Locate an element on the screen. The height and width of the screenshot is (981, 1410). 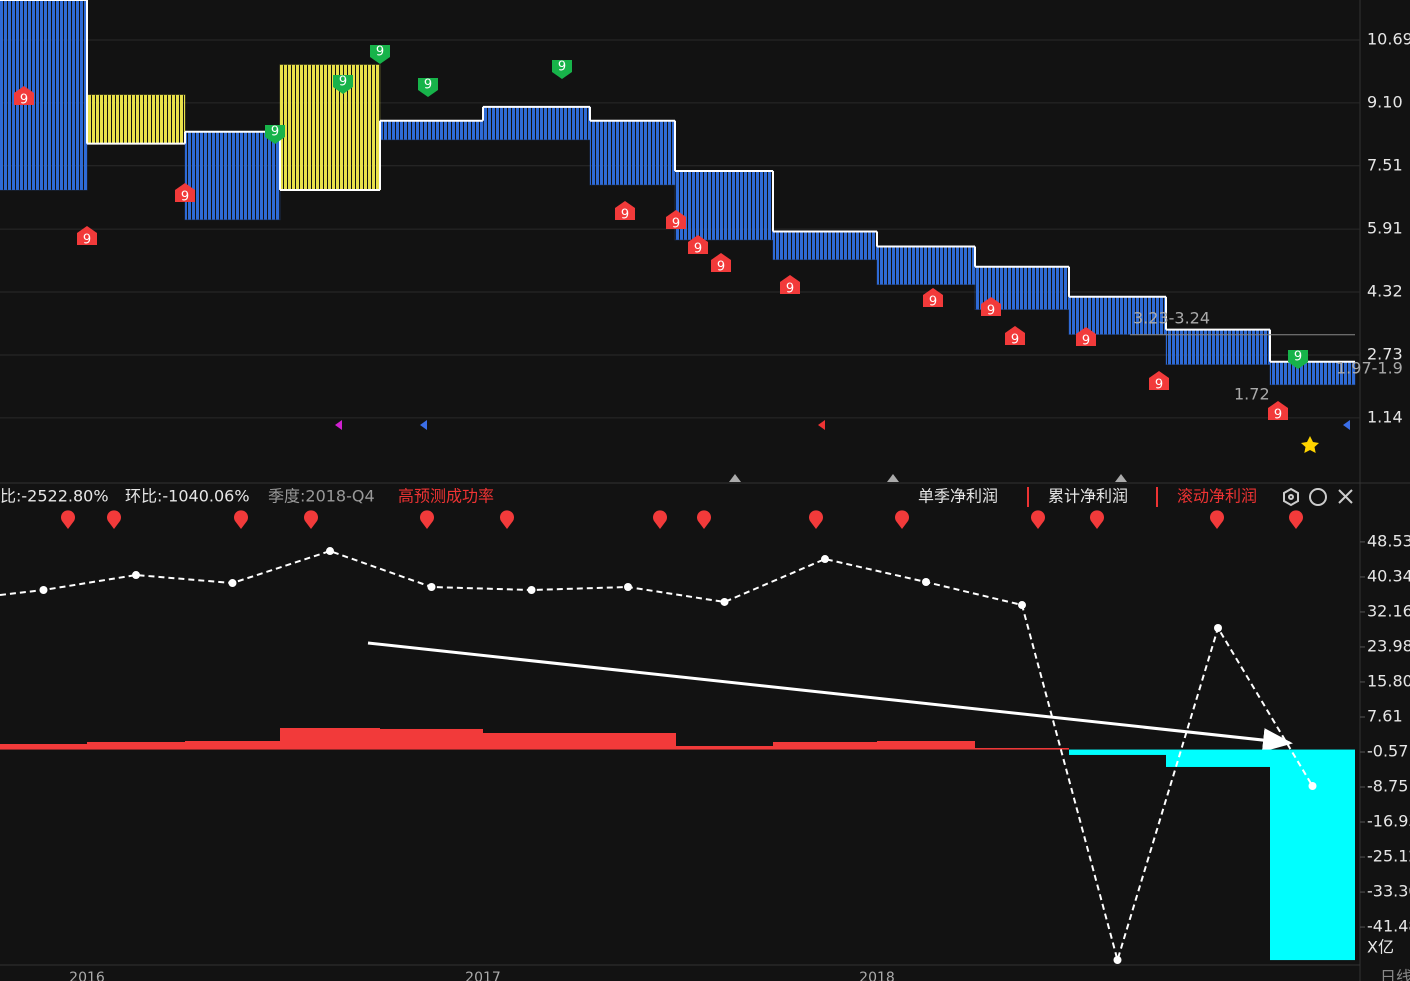
trend-arrow is located at coordinates (830, 697).